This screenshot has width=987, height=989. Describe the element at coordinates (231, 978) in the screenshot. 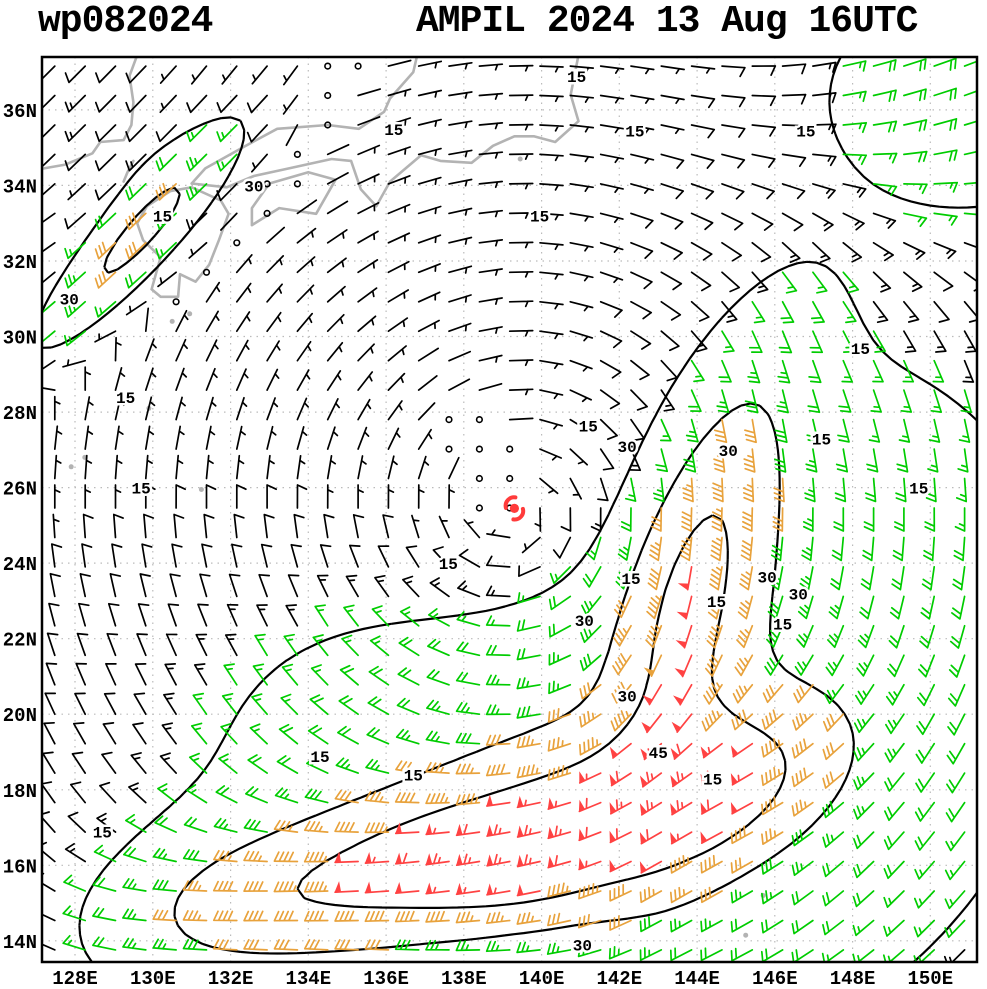

I see `lon-axis-label: 132E` at that location.